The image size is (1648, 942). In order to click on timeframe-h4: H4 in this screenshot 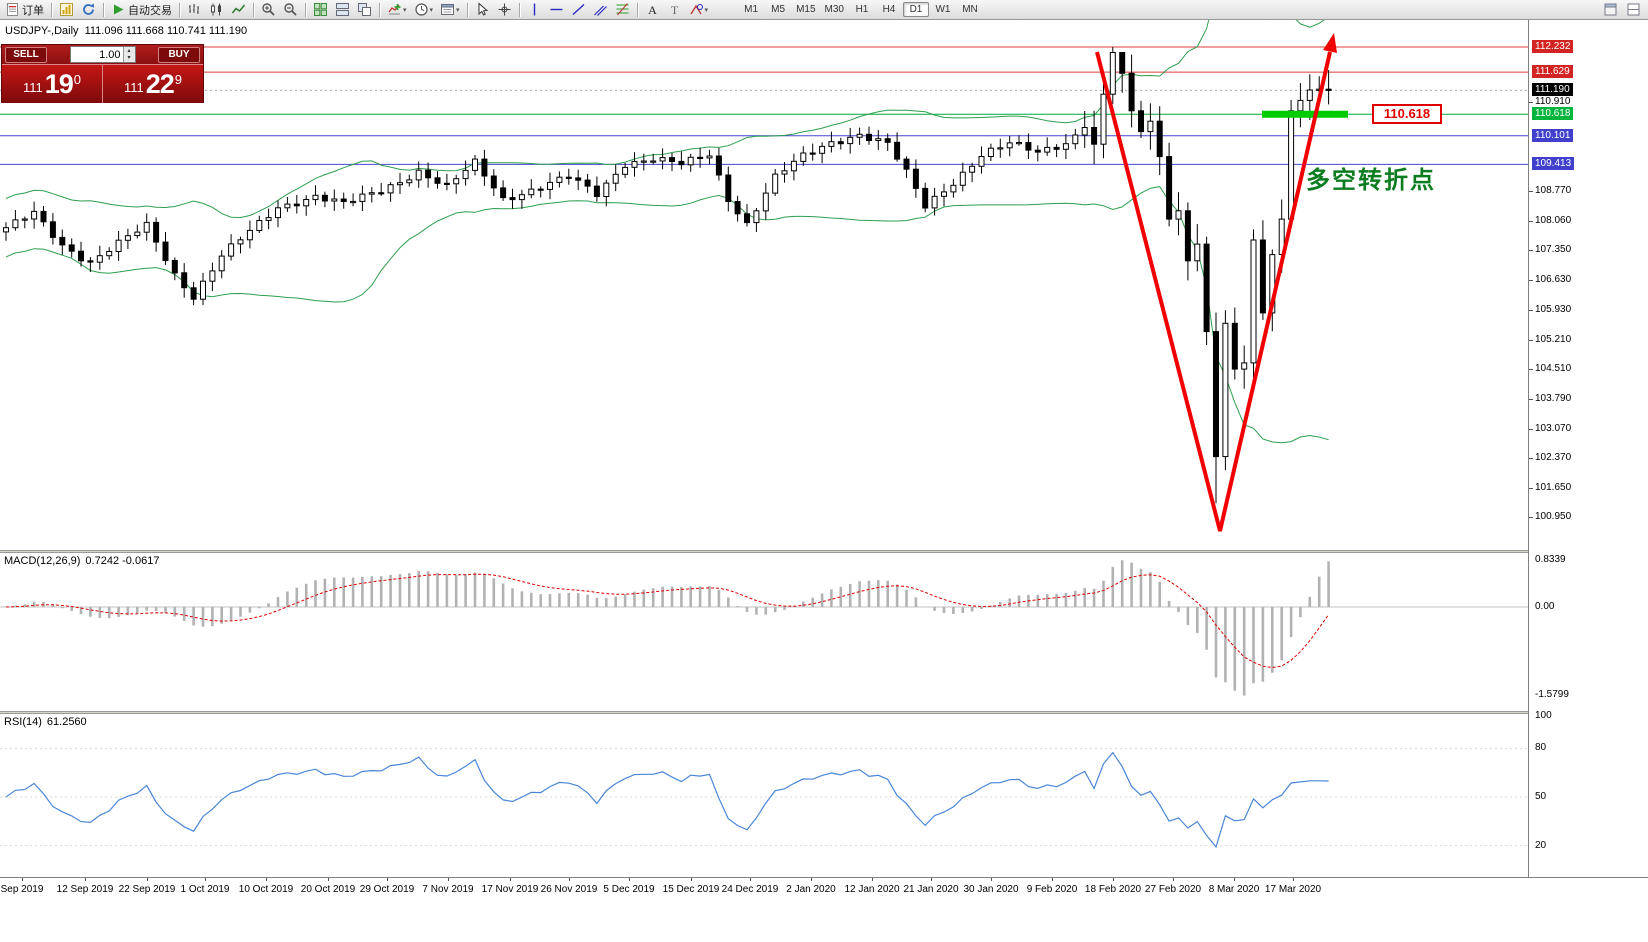, I will do `click(889, 9)`.